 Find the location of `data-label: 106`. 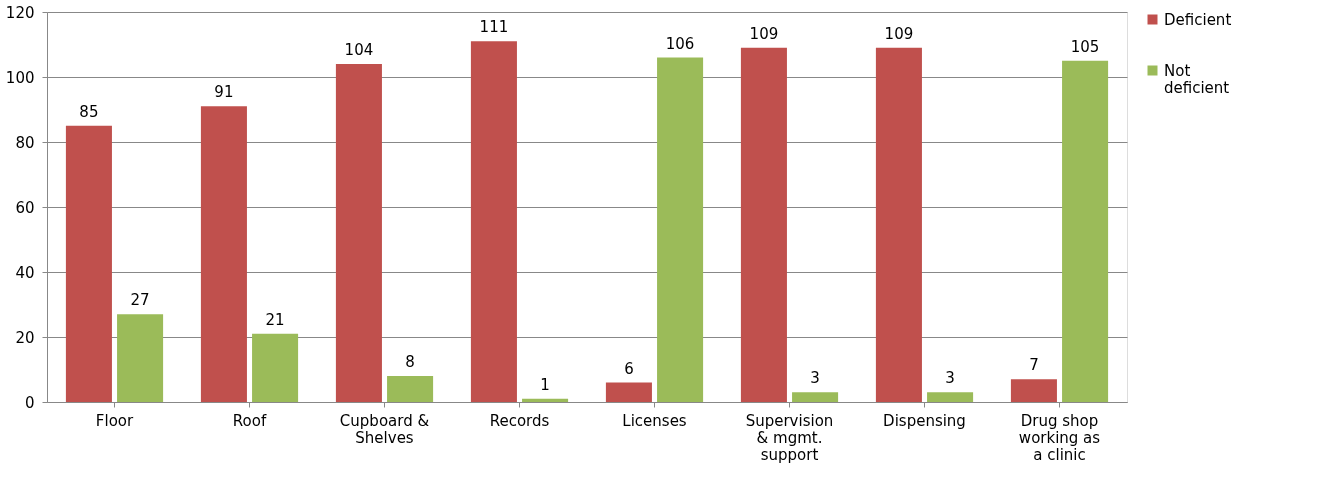

data-label: 106 is located at coordinates (680, 43).